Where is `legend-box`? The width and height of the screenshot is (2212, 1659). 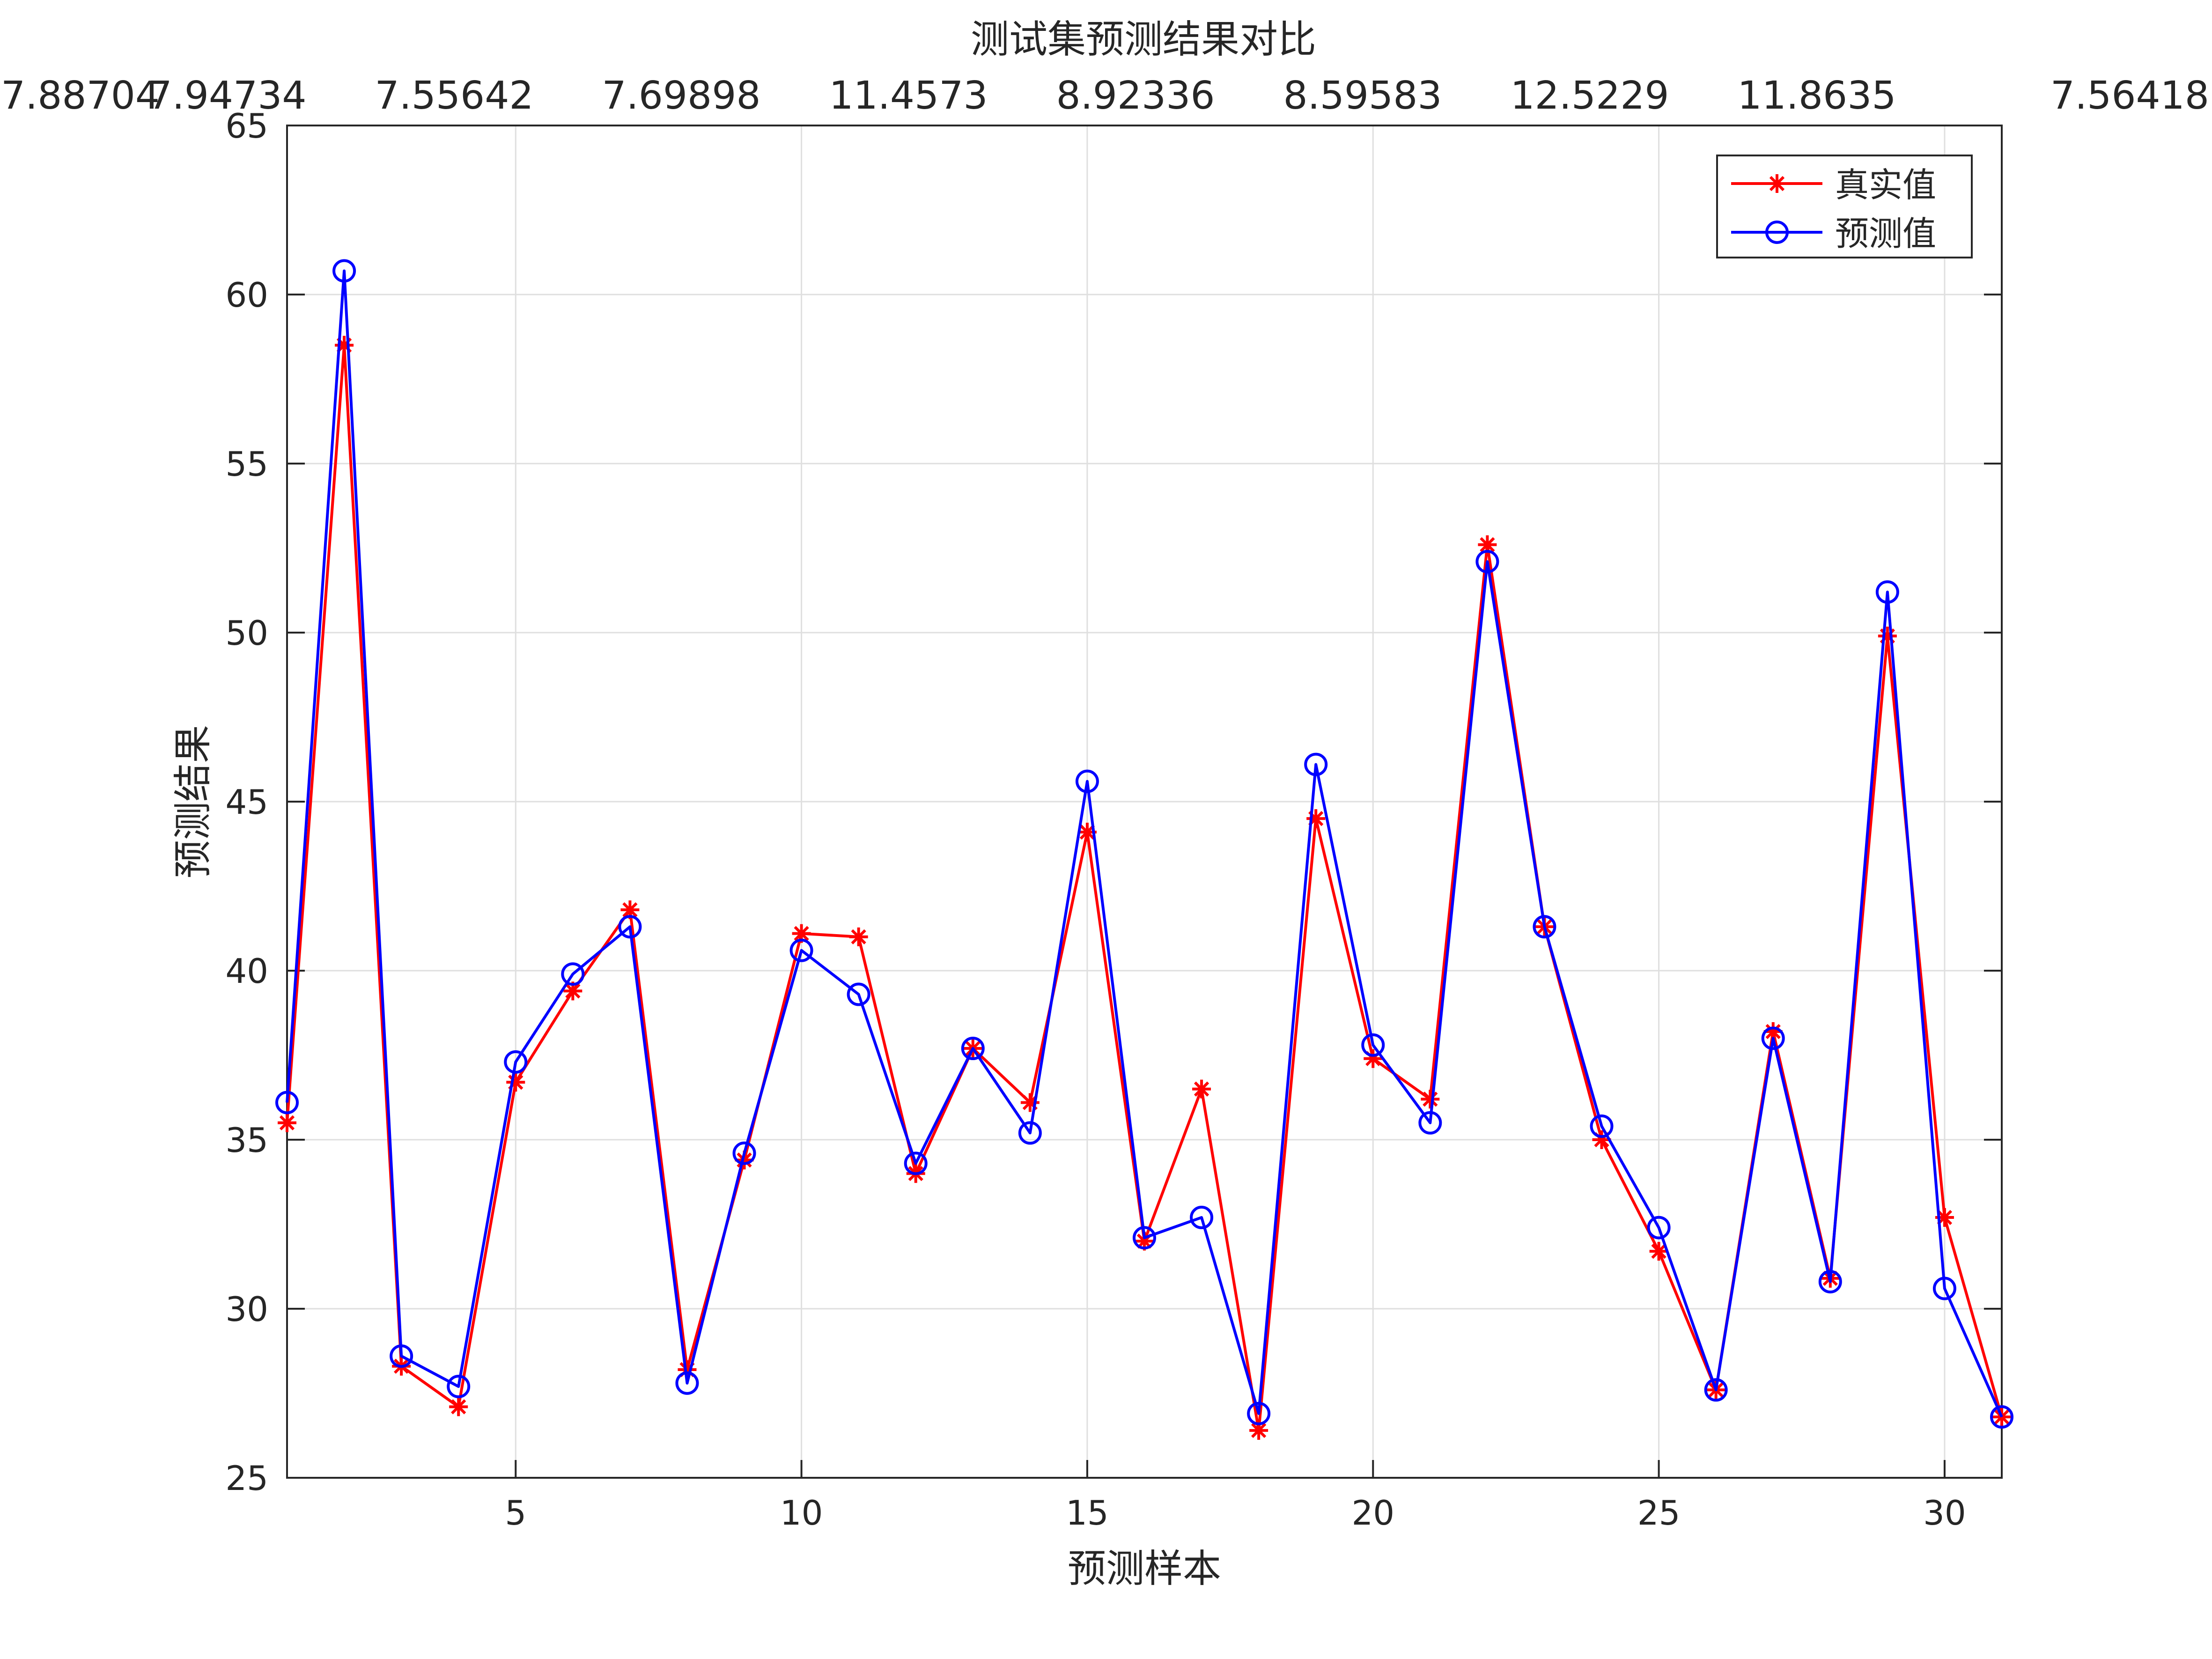 legend-box is located at coordinates (1845, 206).